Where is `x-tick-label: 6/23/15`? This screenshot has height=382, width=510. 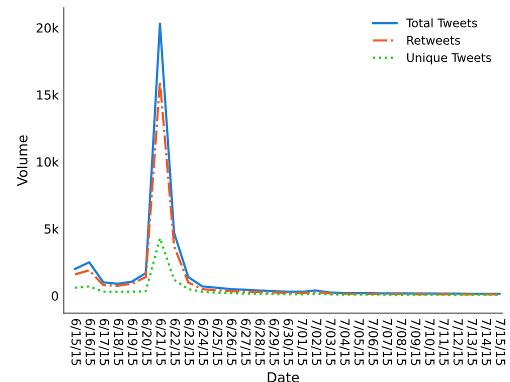 x-tick-label: 6/23/15 is located at coordinates (189, 342).